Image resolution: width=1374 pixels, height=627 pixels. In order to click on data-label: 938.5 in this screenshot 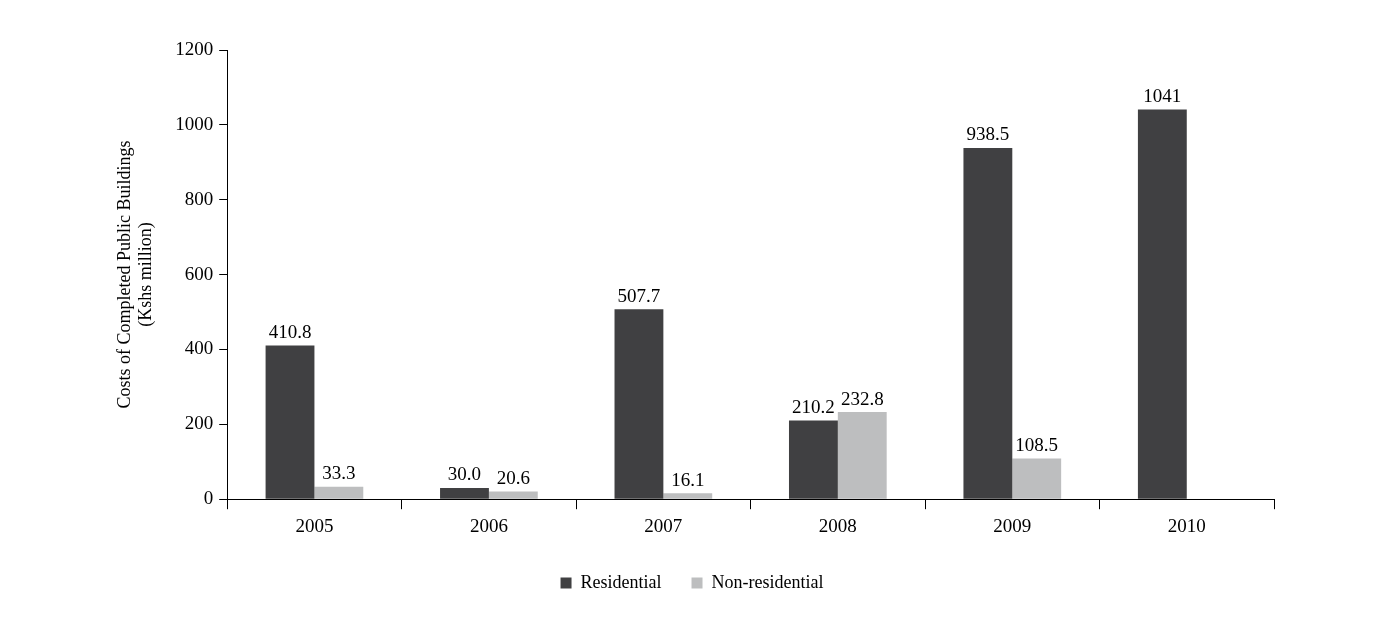, I will do `click(988, 134)`.